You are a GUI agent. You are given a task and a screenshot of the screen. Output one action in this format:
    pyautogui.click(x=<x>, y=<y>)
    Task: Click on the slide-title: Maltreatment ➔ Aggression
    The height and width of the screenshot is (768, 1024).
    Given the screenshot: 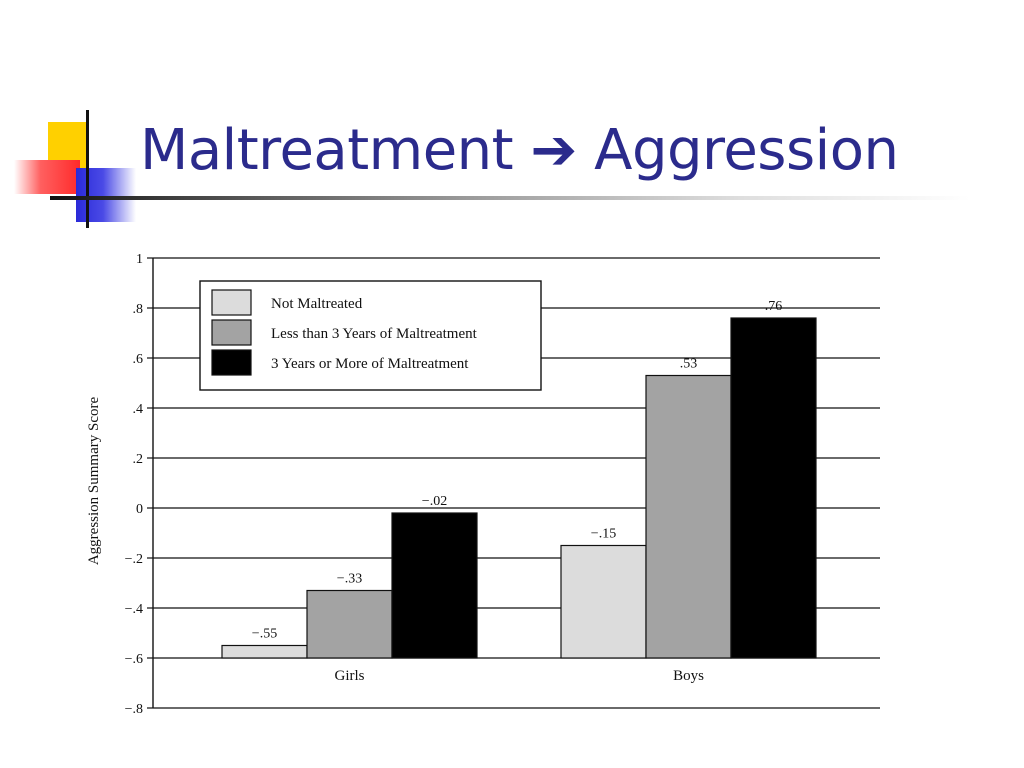 What is the action you would take?
    pyautogui.click(x=519, y=150)
    